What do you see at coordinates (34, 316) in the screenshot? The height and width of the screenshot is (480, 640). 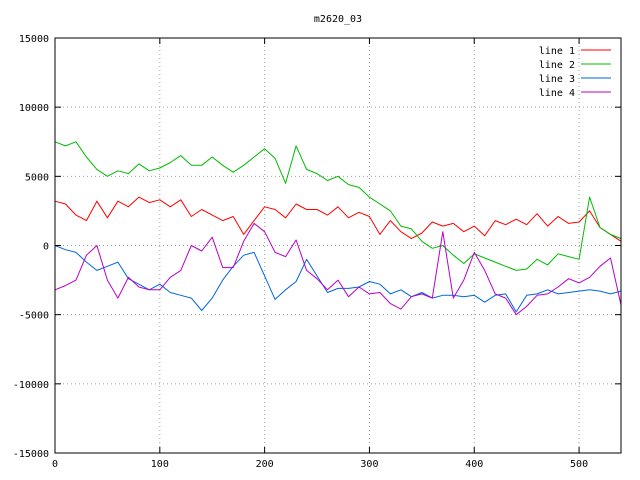 I see `y-tick-label: -5000` at bounding box center [34, 316].